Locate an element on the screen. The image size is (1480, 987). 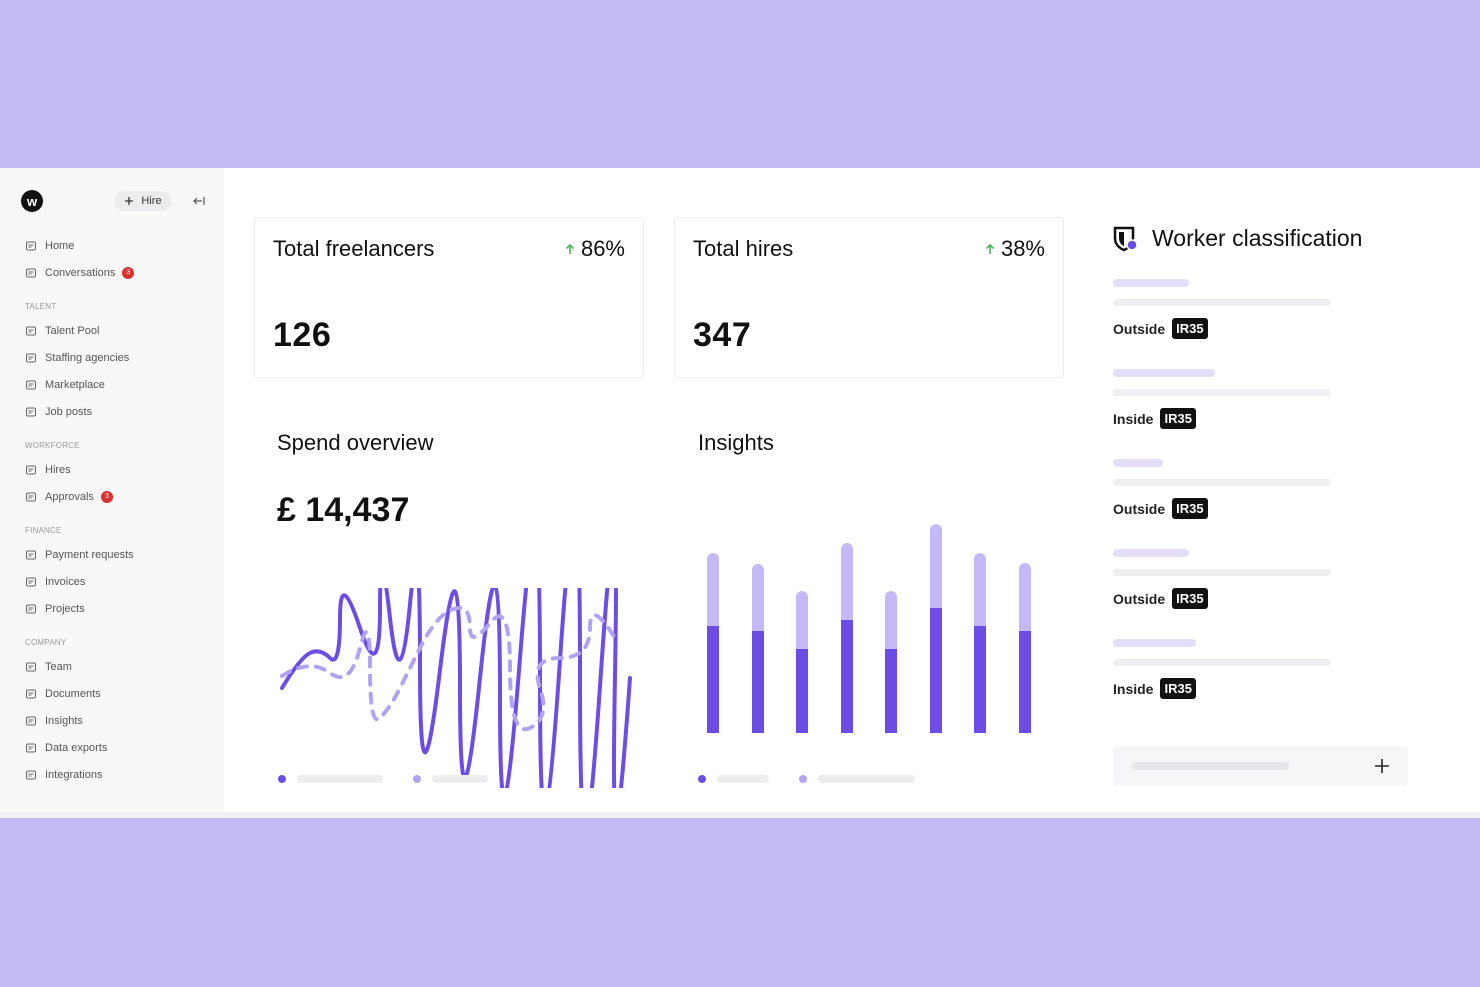
add-field is located at coordinates (1260, 766).